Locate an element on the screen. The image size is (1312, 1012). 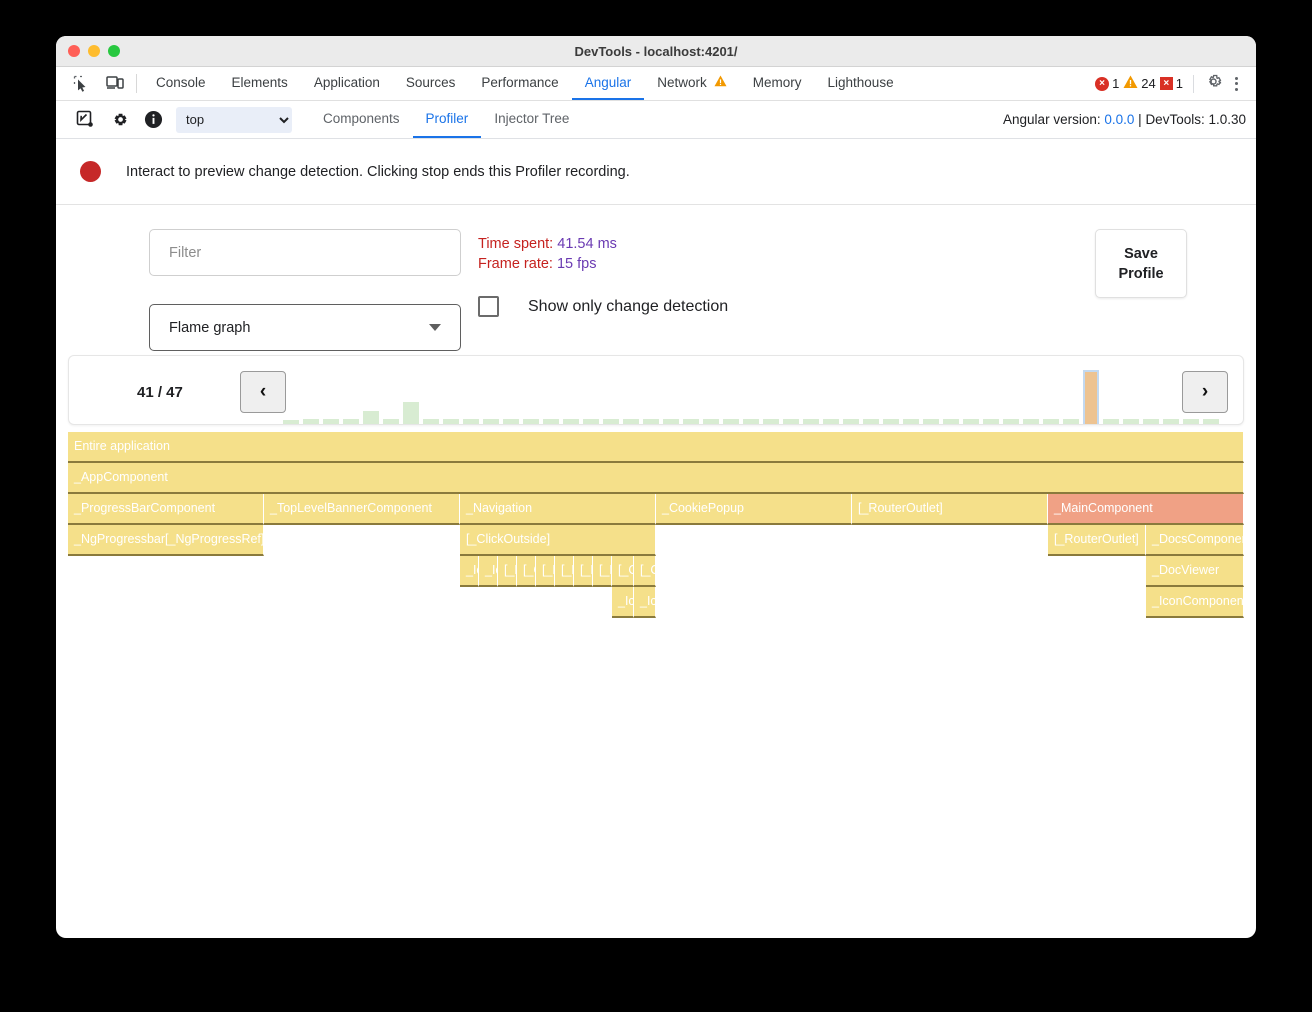
tab-console: Console is located at coordinates (181, 83).